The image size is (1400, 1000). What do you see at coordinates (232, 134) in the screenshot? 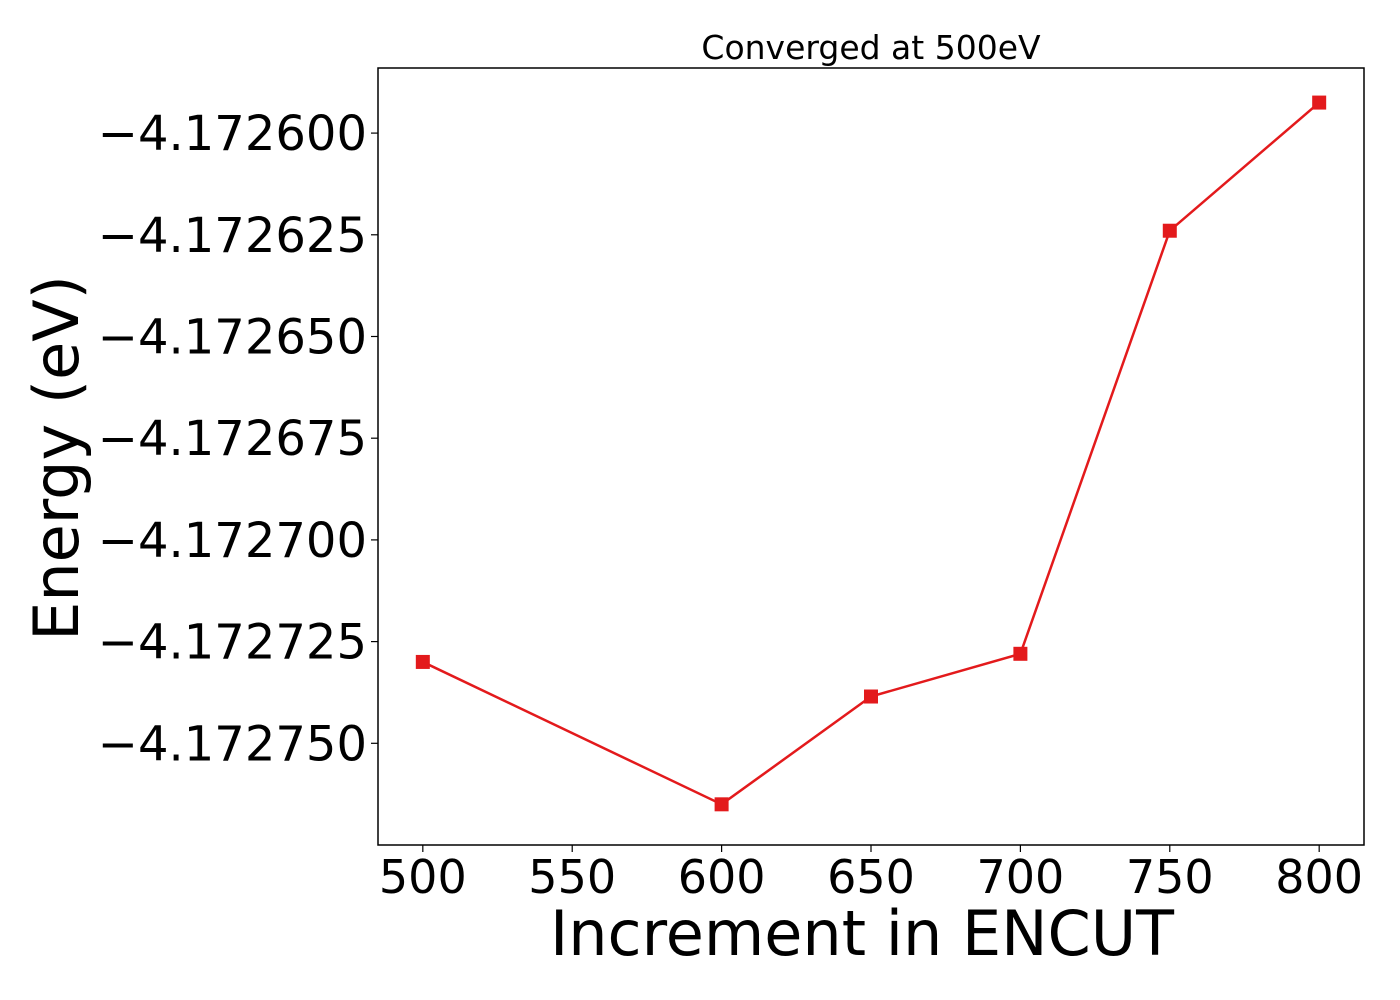
I see `y-tick-label: −4.172600` at bounding box center [232, 134].